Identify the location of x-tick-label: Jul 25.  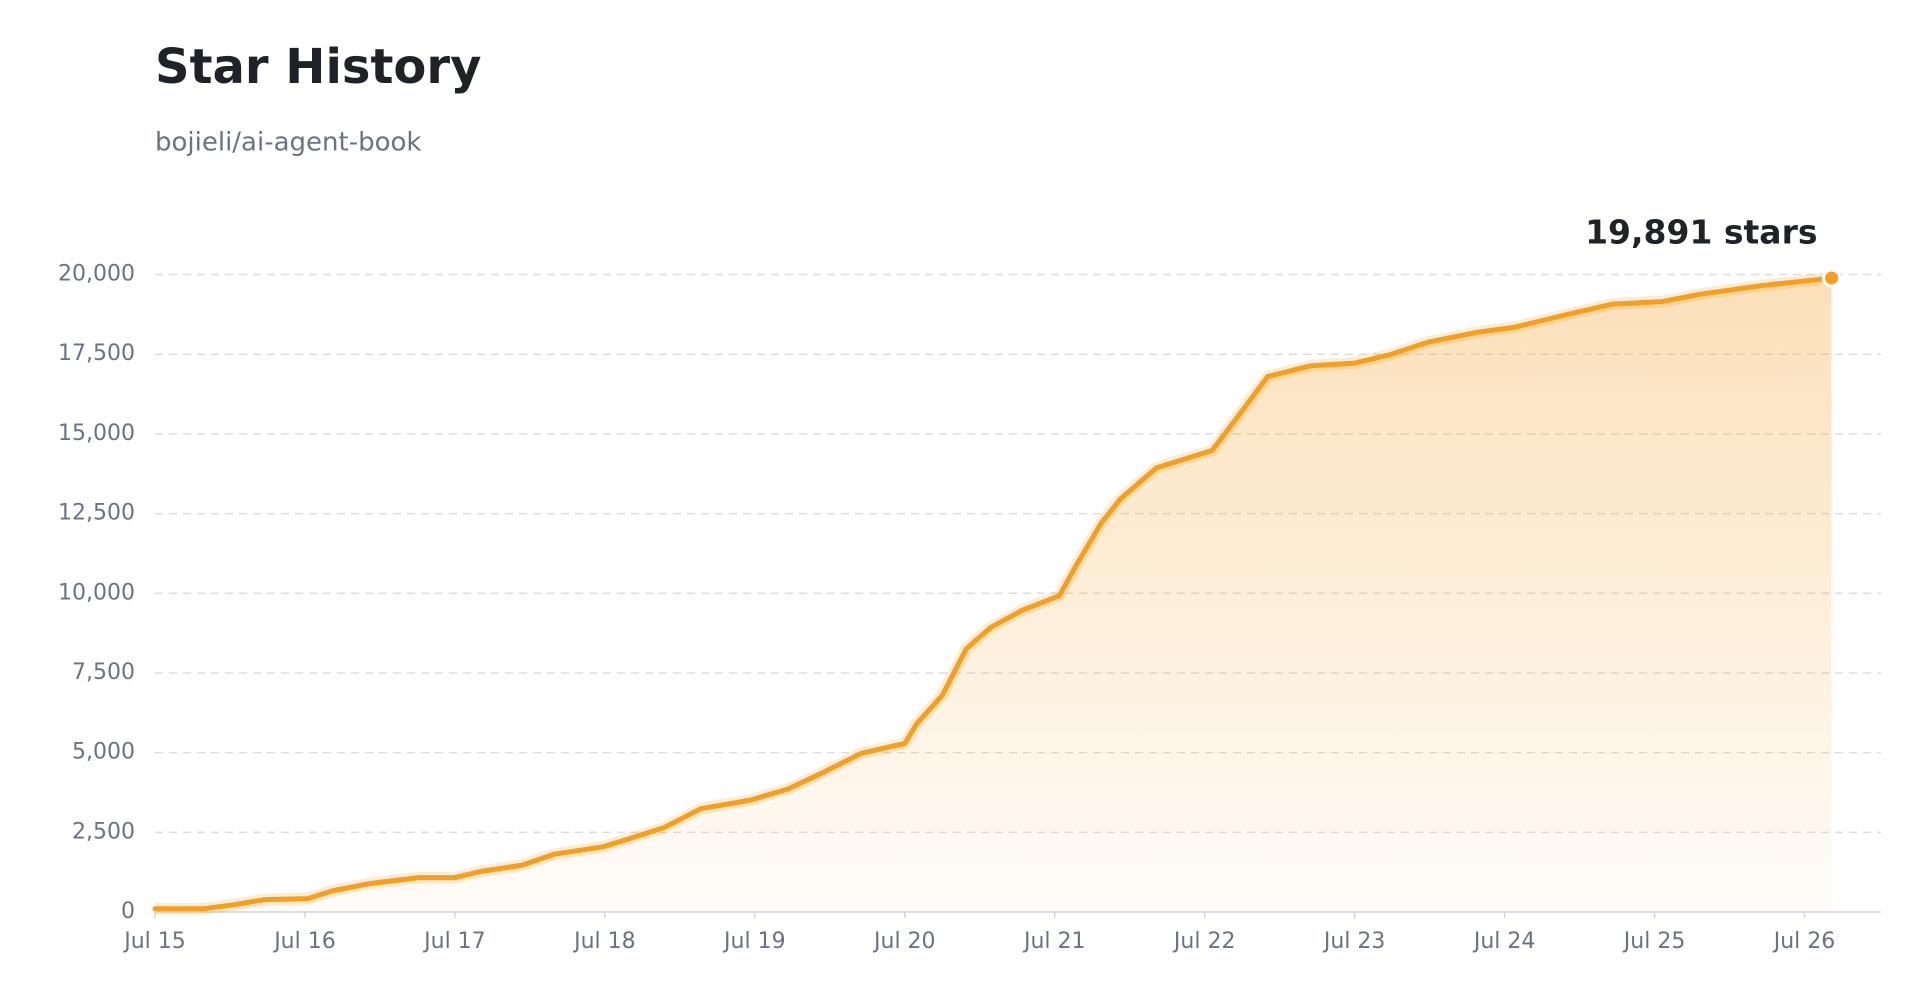
(1654, 941).